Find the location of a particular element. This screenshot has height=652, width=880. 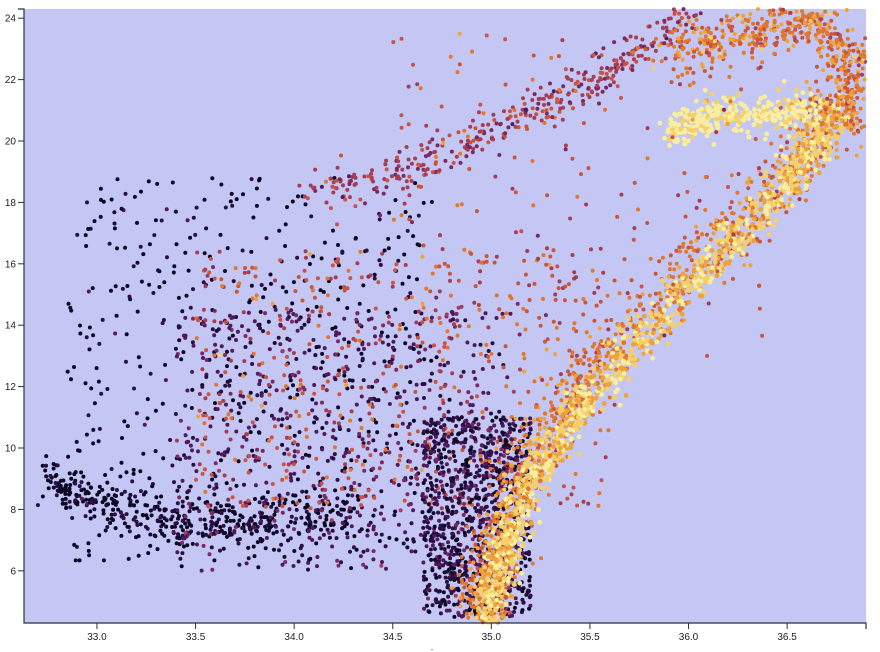

y-tick-label: 20 is located at coordinates (11, 142).